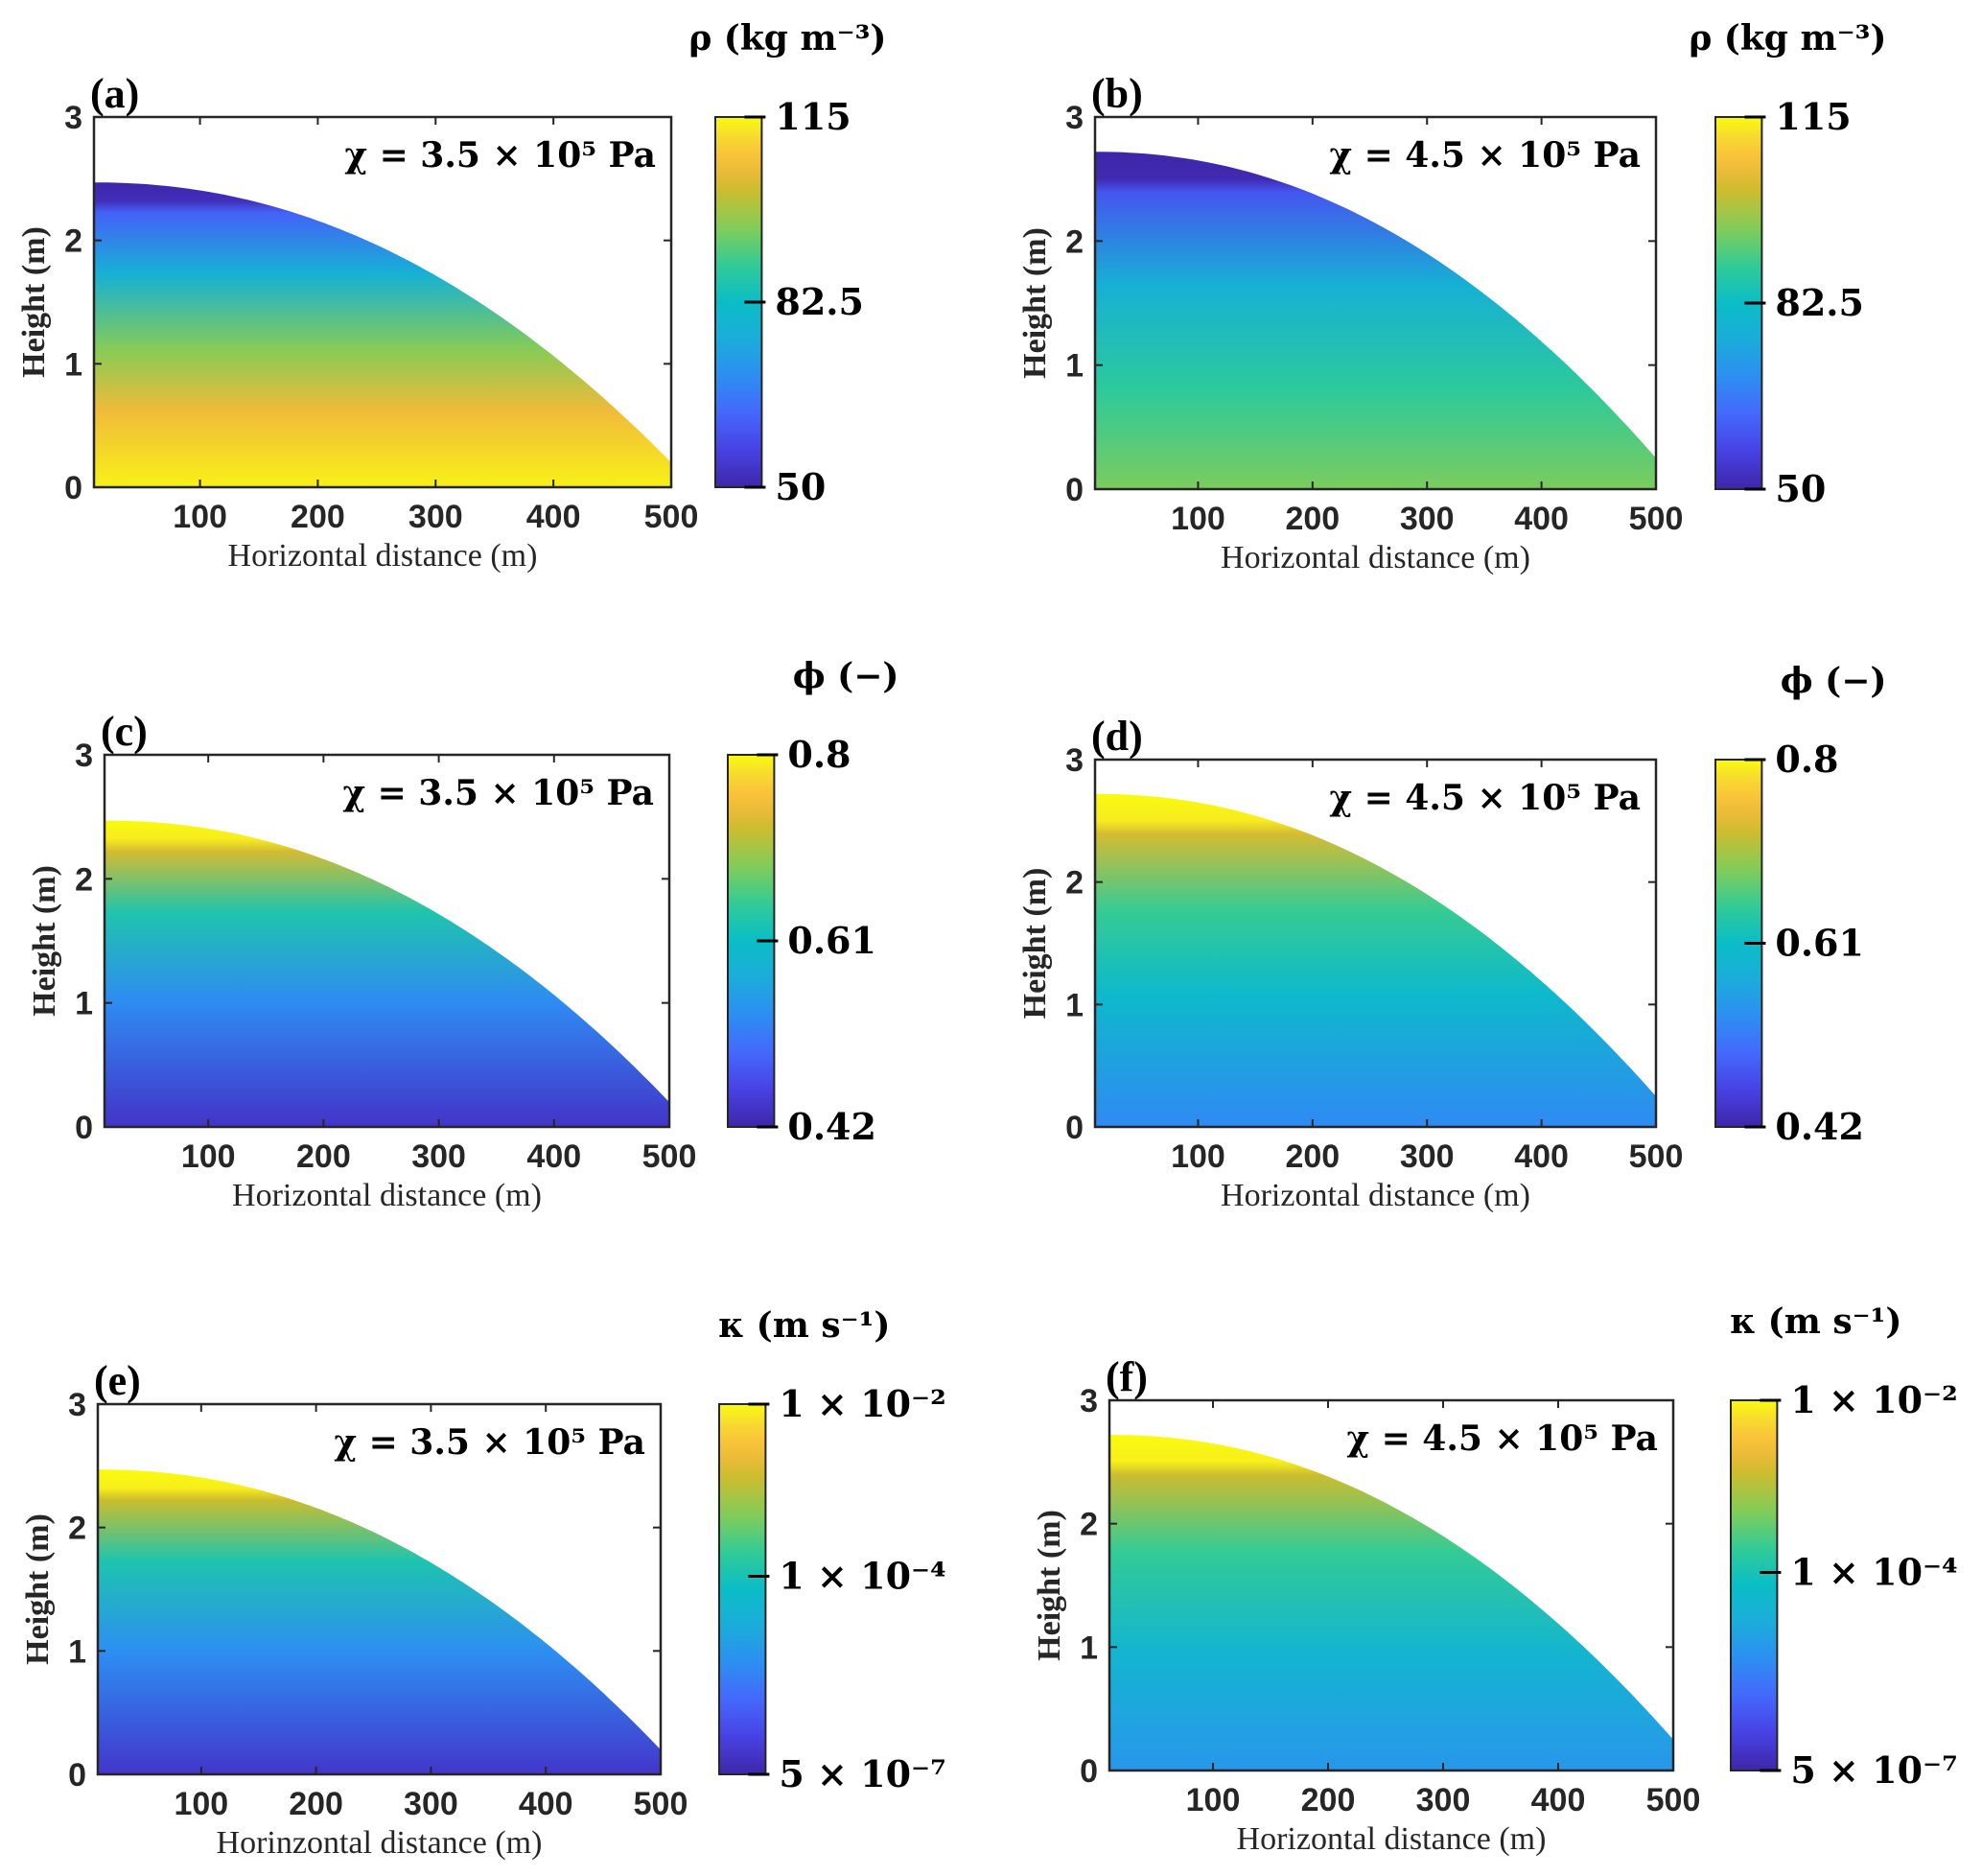 This screenshot has width=1982, height=1876. I want to click on panel-label: (b), so click(1117, 93).